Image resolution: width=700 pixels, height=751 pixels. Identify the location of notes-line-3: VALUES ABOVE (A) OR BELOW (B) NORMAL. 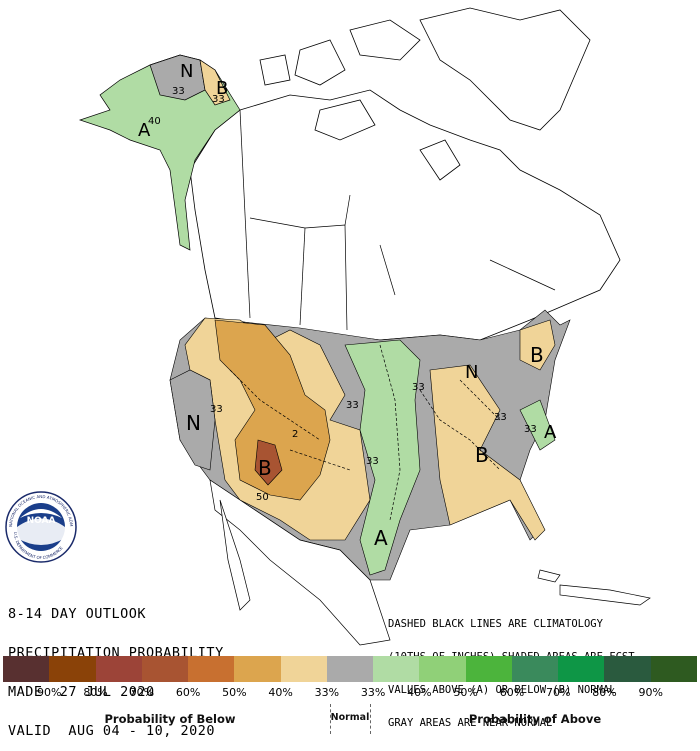
(502, 690).